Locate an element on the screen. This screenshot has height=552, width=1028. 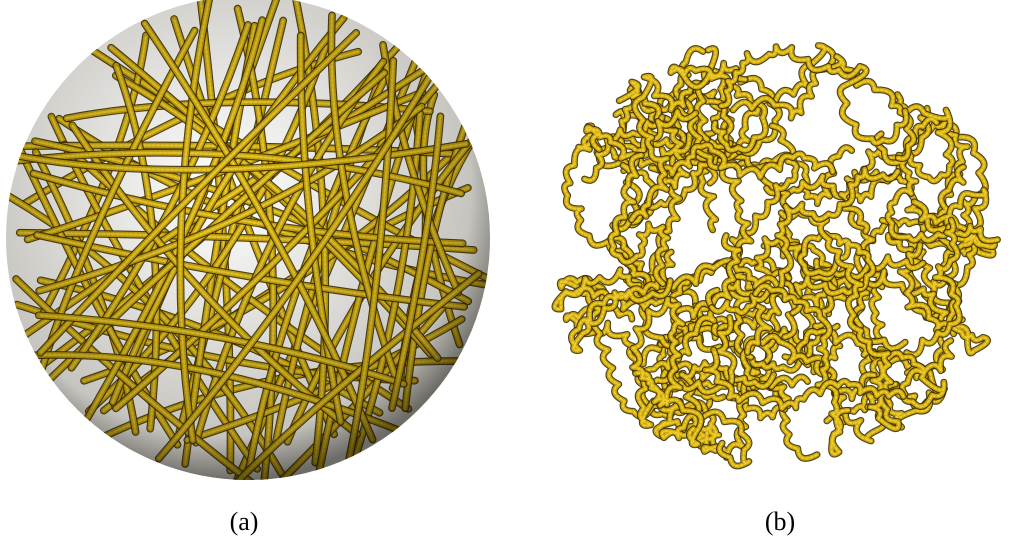
panel-a-label: (a) is located at coordinates (244, 521).